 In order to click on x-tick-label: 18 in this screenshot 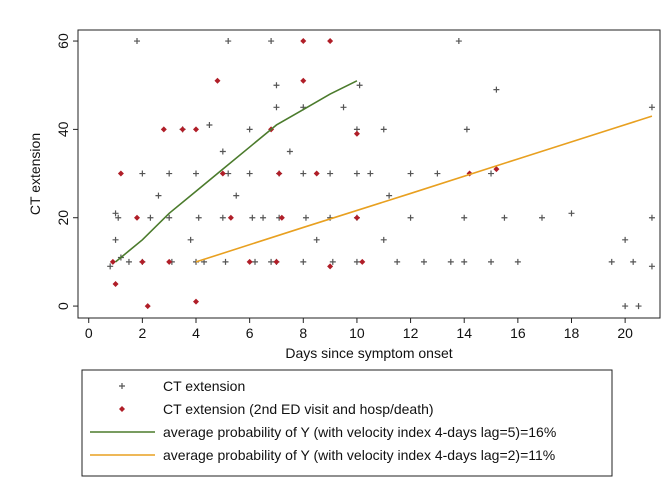, I will do `click(572, 333)`.